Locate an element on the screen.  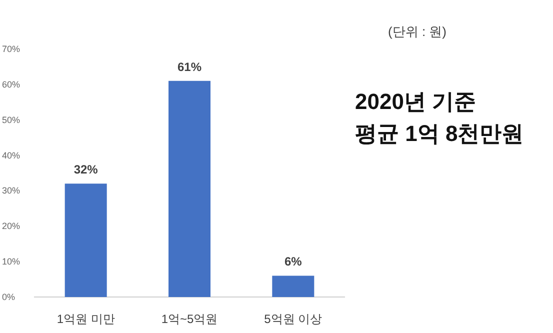
text: 평균 1억 8천만원 is located at coordinates (439, 133).